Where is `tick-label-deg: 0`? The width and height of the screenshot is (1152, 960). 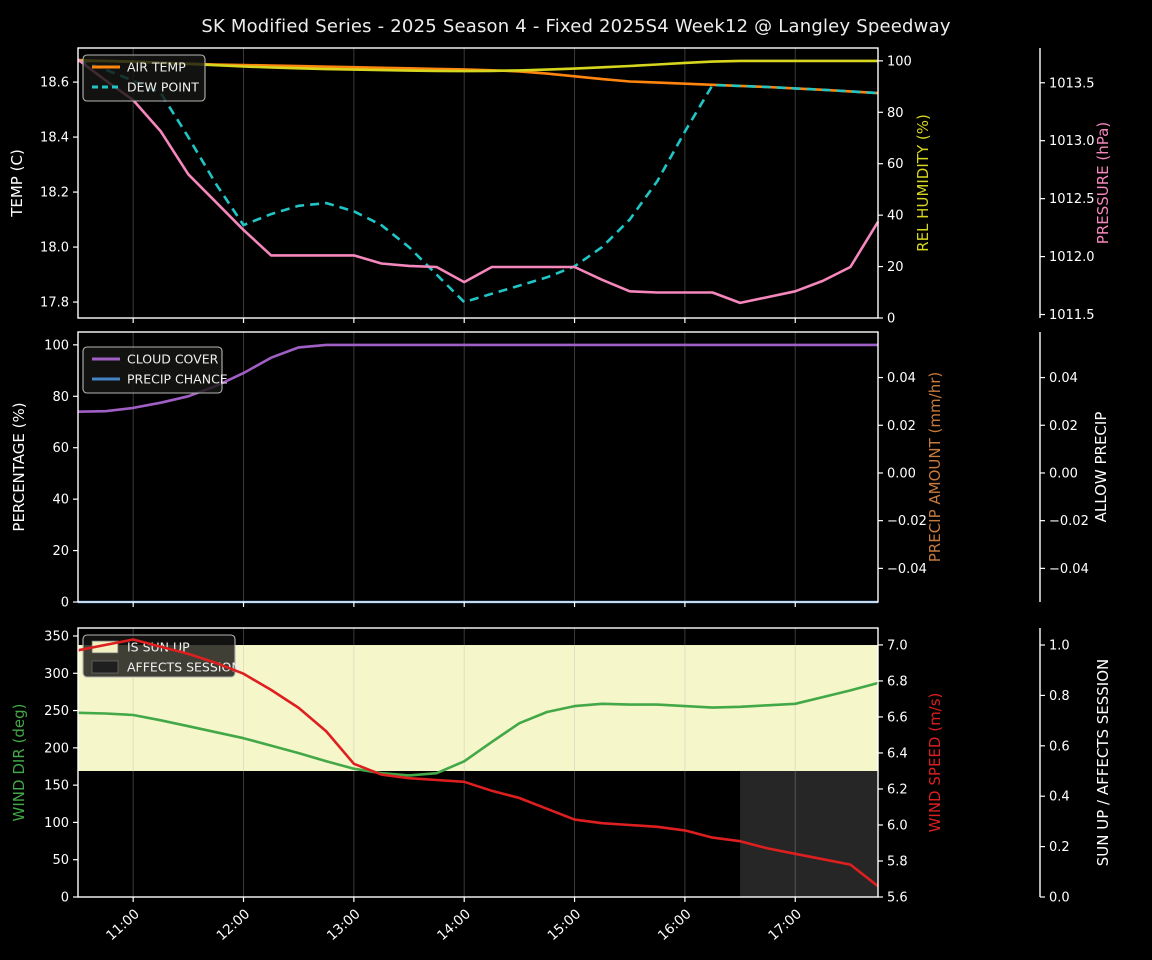
tick-label-deg: 0 is located at coordinates (65, 898).